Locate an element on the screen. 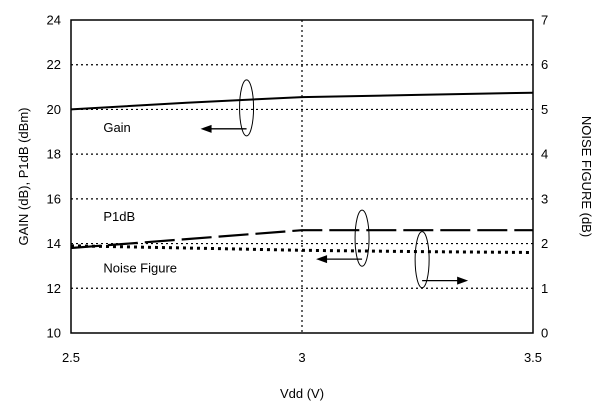 The width and height of the screenshot is (596, 404). annotations: Gain P1dB Noise Figure is located at coordinates (140, 198).